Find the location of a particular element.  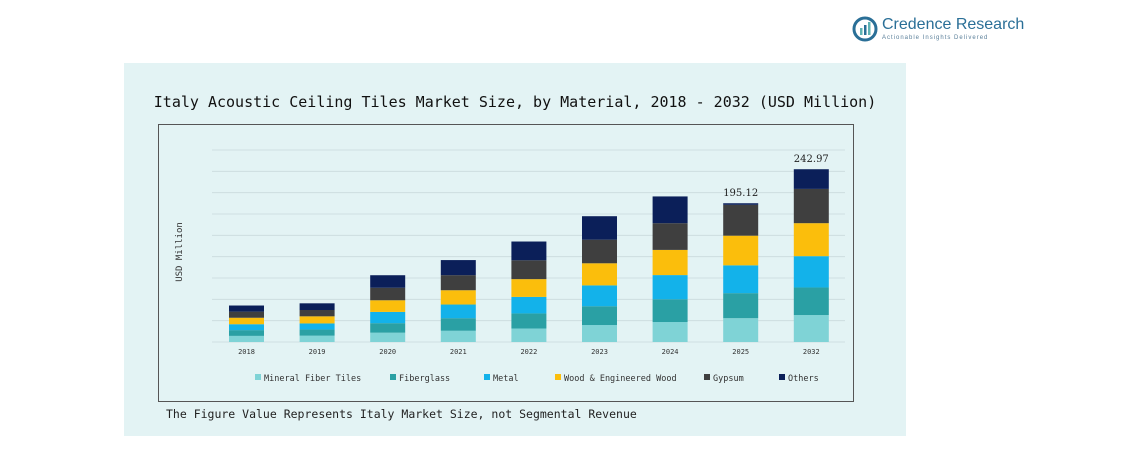

credence-logo-icon is located at coordinates (865, 29).